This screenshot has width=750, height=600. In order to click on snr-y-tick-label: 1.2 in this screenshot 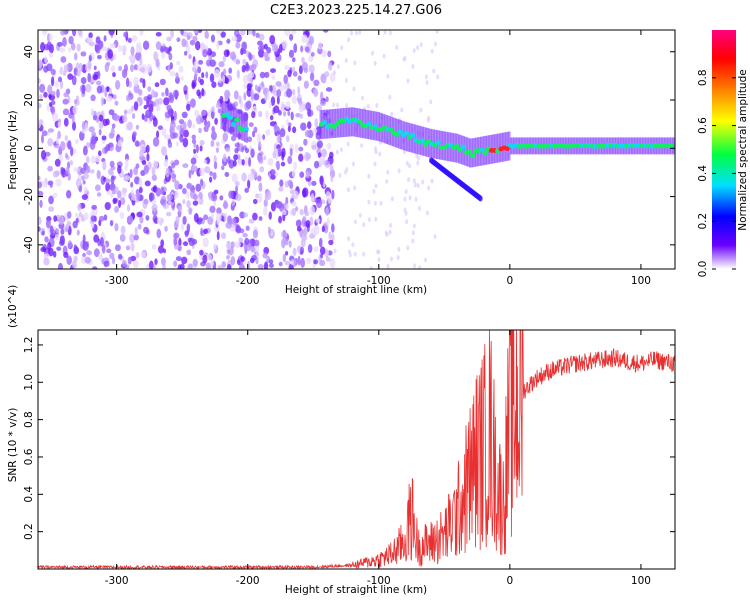, I will do `click(29, 345)`.